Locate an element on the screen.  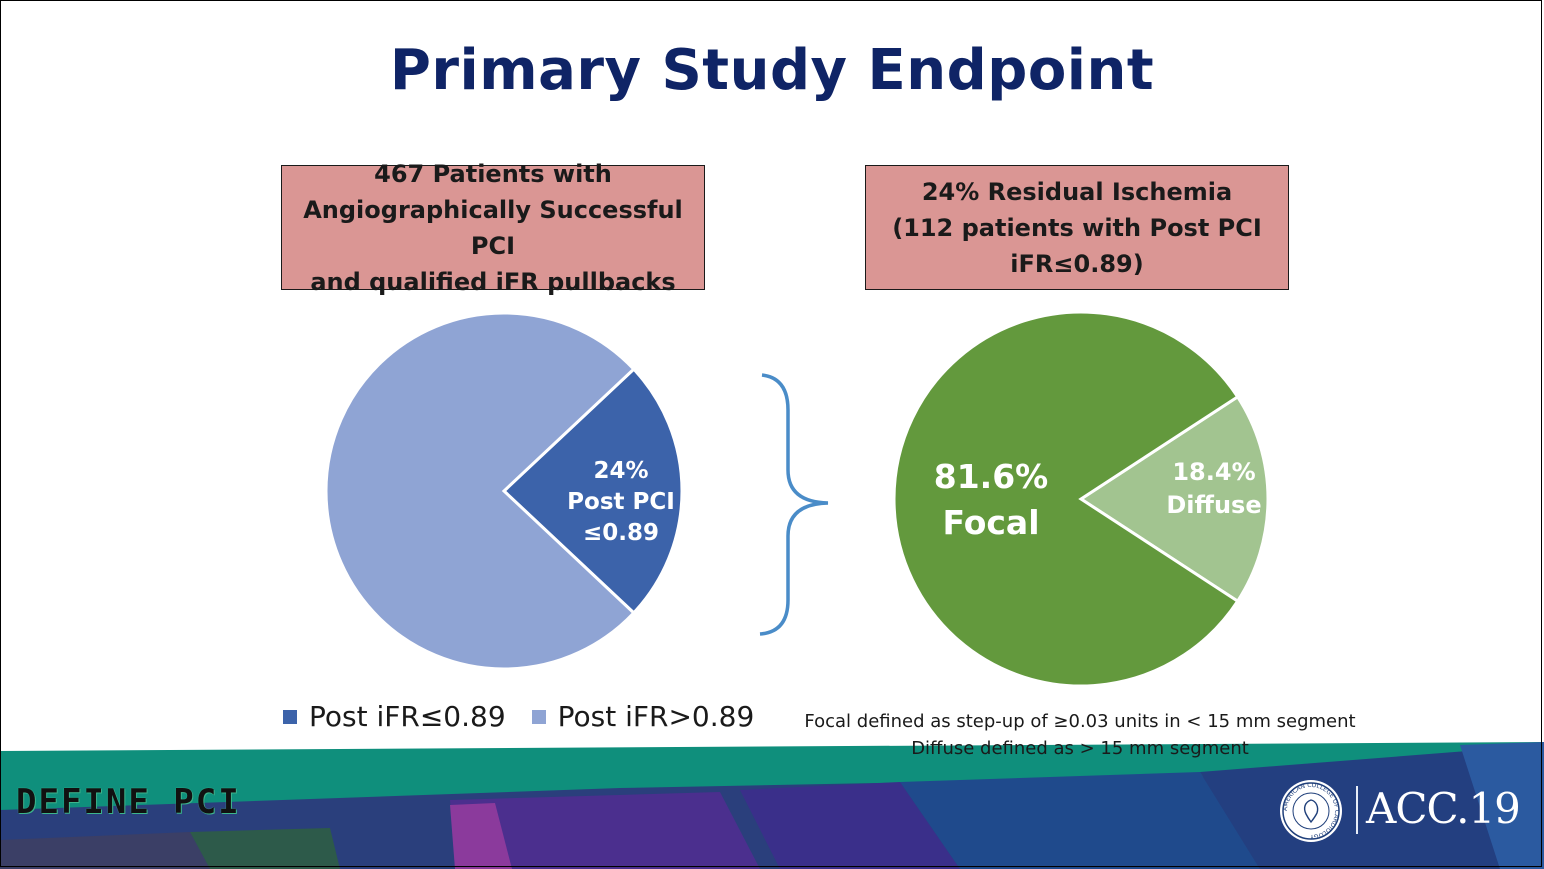
banner-band-steel is located at coordinates (1502, 805).